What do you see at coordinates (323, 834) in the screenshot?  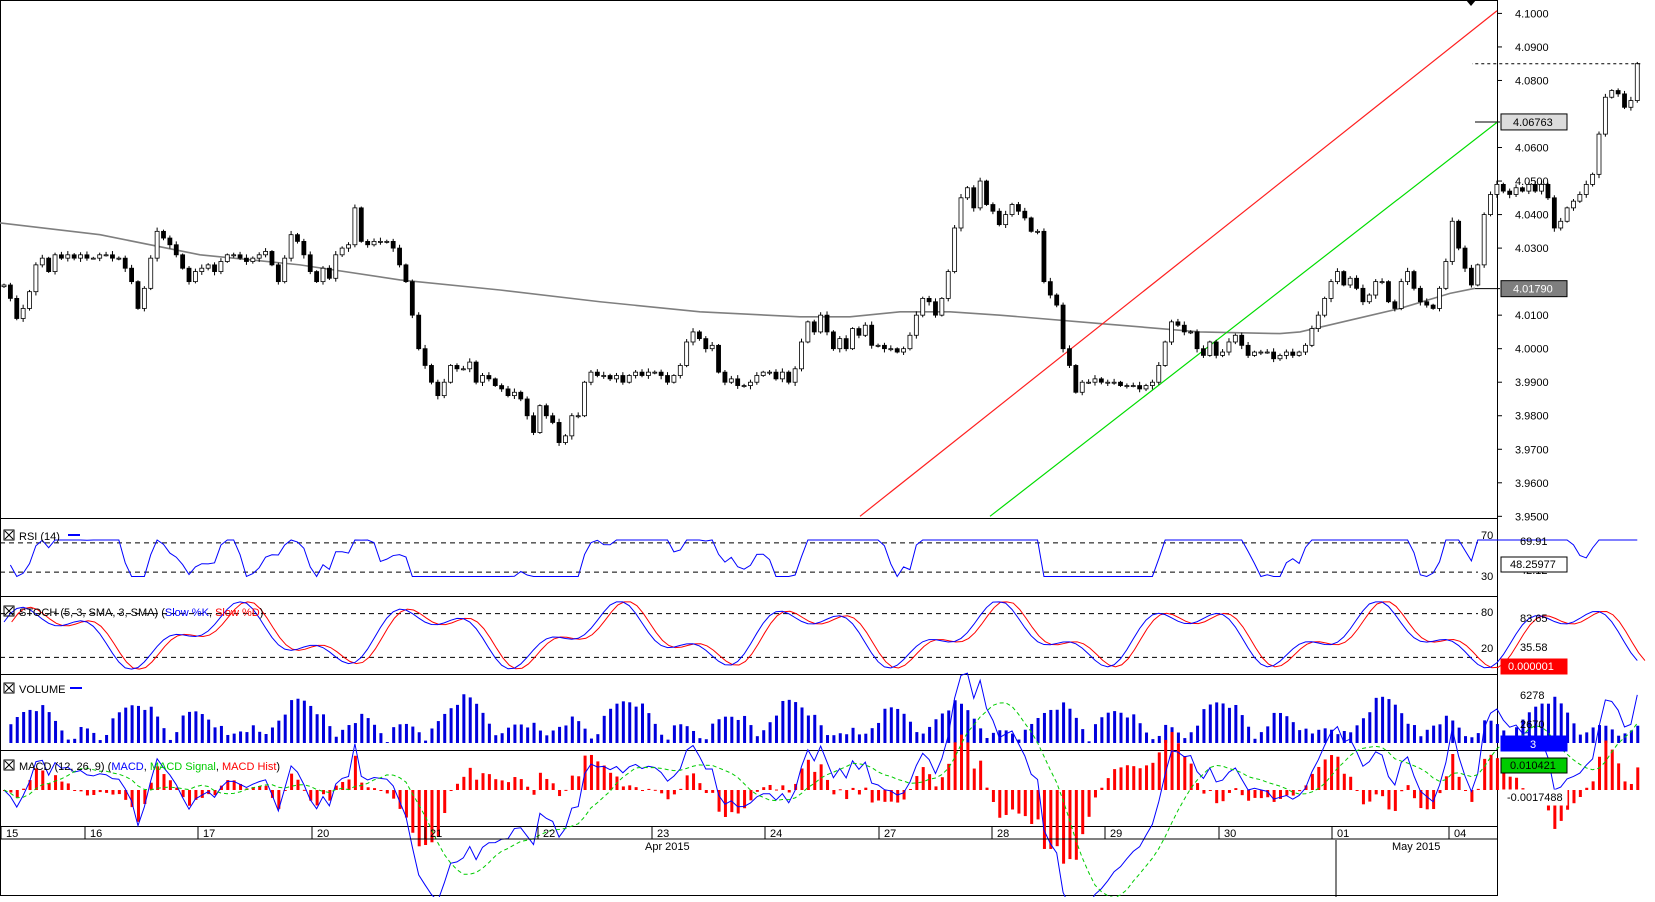 I see `day-label: 20` at bounding box center [323, 834].